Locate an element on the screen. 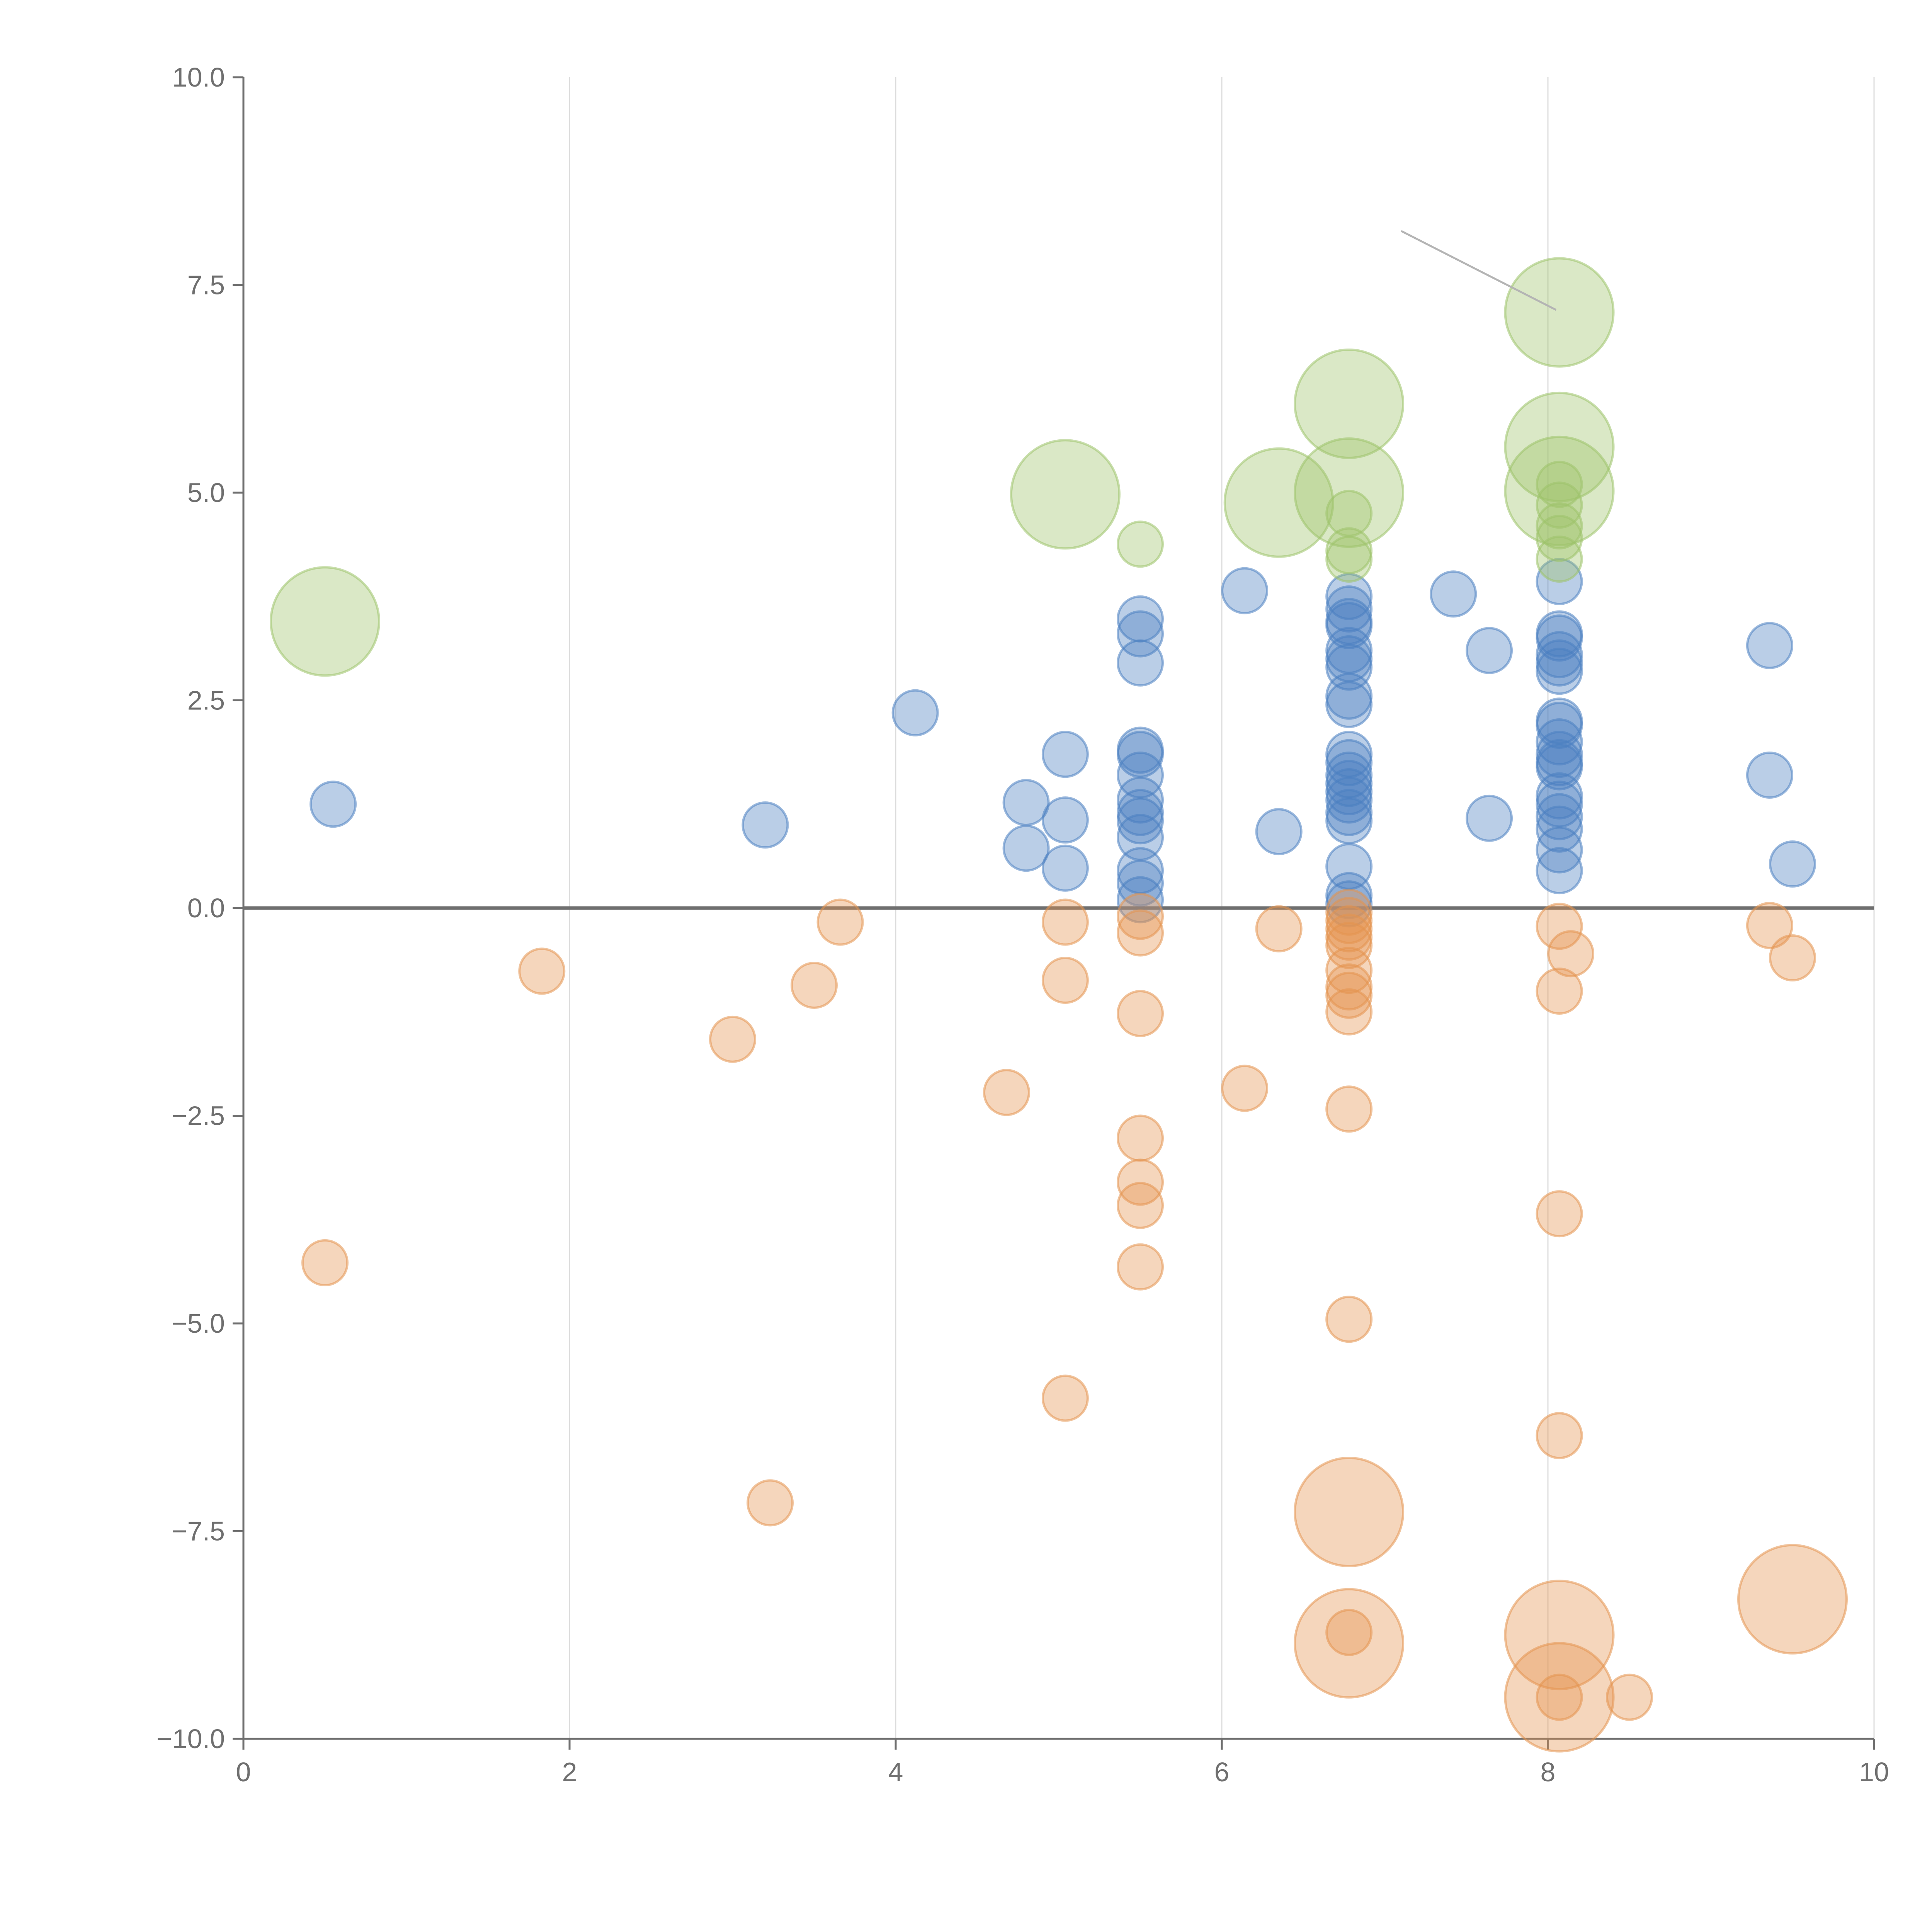  y-tick-label: 5.0 is located at coordinates (206, 493).